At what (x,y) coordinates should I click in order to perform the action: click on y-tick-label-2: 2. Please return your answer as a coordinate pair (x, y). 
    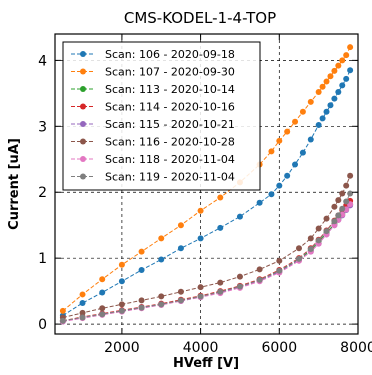
    Looking at the image, I should click on (42, 193).